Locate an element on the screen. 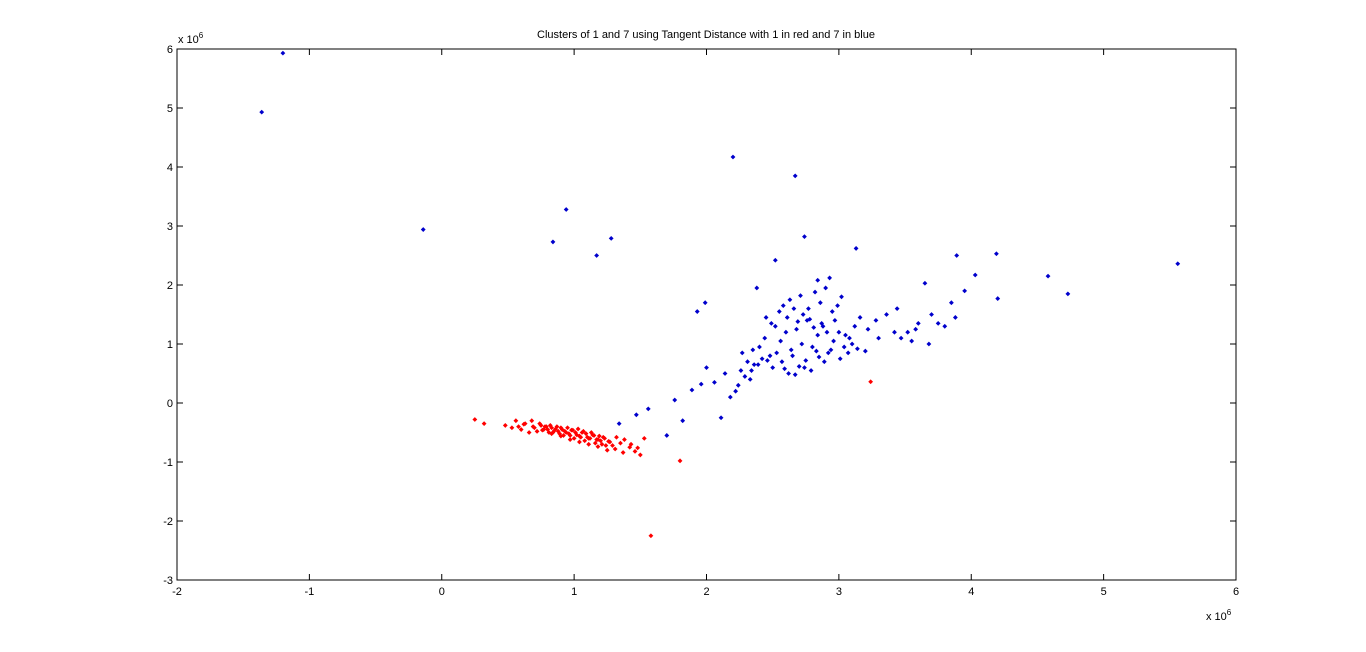  x-tick-label: 0 is located at coordinates (442, 592).